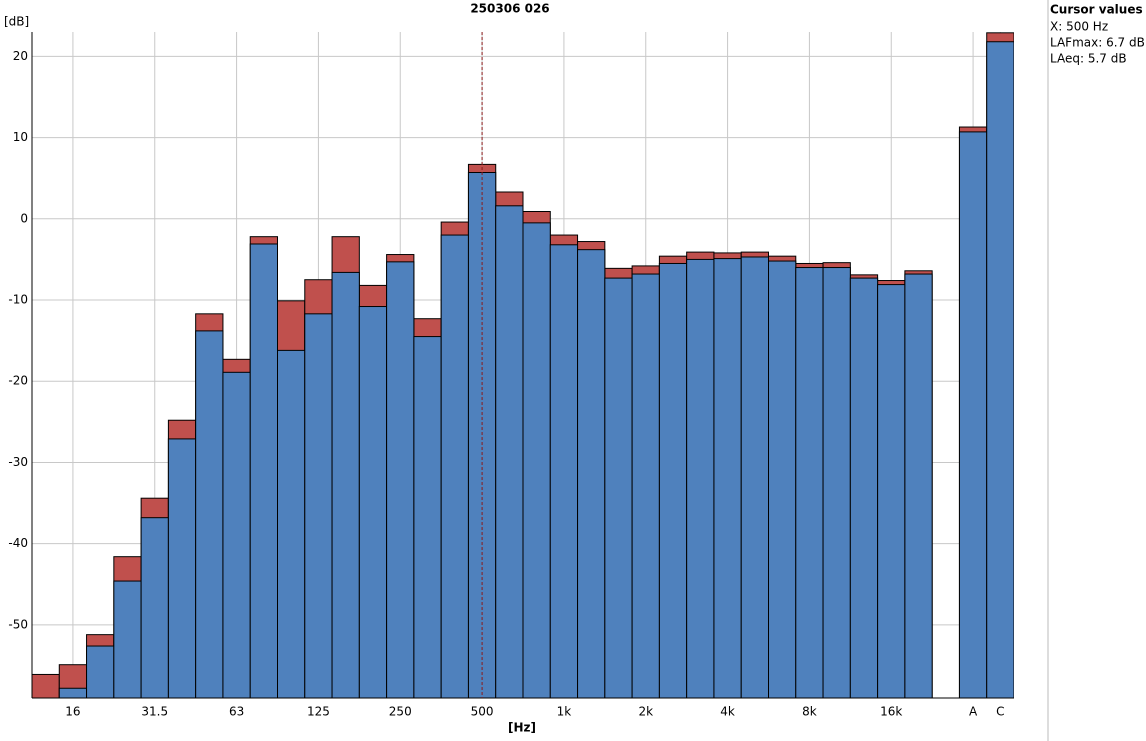 The width and height of the screenshot is (1146, 741). Describe the element at coordinates (24, 218) in the screenshot. I see `y-tick-label: 0` at that location.